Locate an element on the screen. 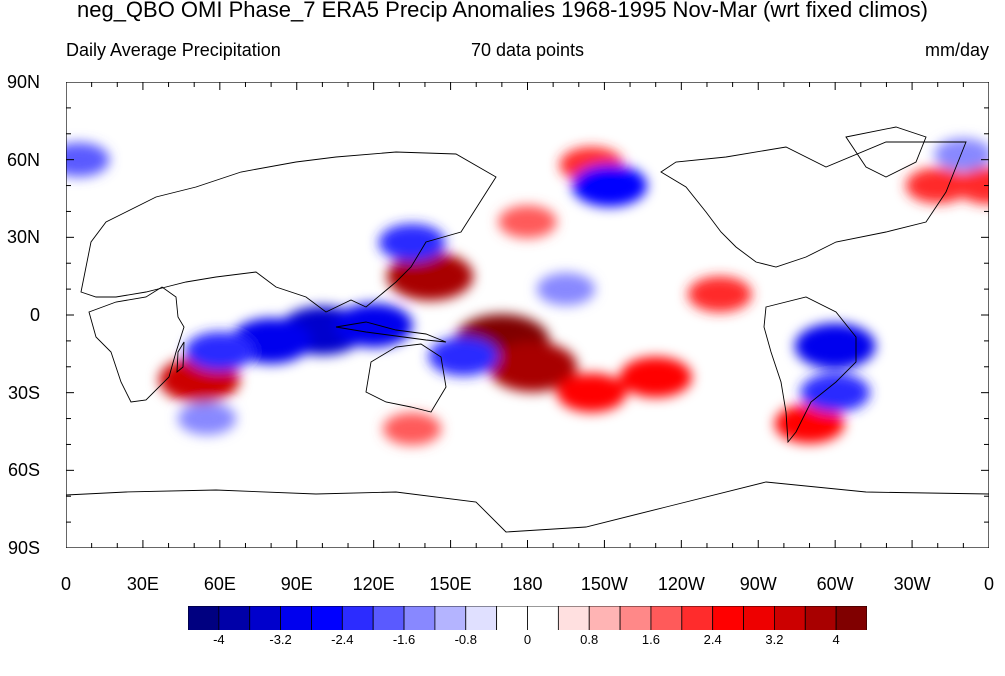 The image size is (1005, 676). latitude-label: 90N is located at coordinates (23, 82).